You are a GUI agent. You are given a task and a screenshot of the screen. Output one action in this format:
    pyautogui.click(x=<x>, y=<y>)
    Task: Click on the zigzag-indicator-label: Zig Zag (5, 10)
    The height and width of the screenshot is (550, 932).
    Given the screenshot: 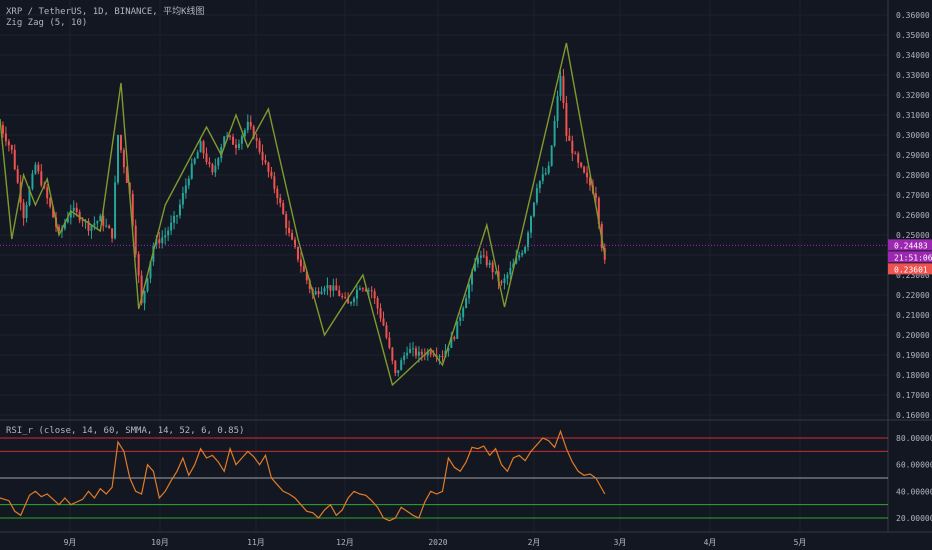 What is the action you would take?
    pyautogui.click(x=47, y=23)
    